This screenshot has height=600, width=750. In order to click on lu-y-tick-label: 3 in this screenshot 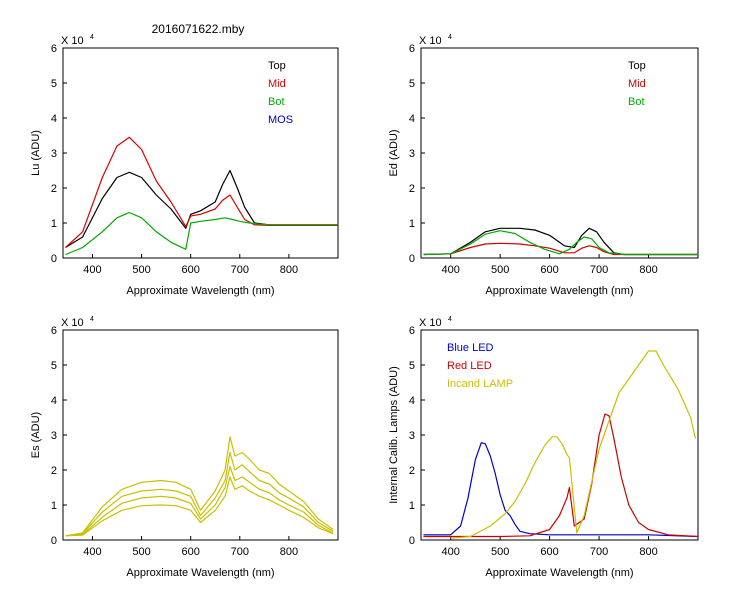, I will do `click(54, 154)`.